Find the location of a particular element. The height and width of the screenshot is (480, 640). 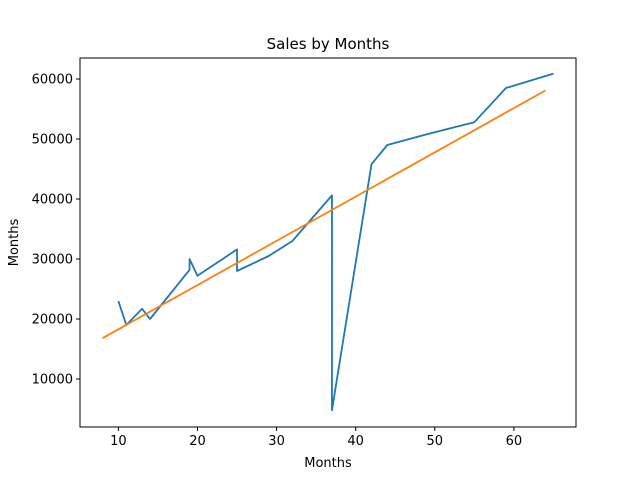

y-tick-label: 30000 is located at coordinates (52, 260).